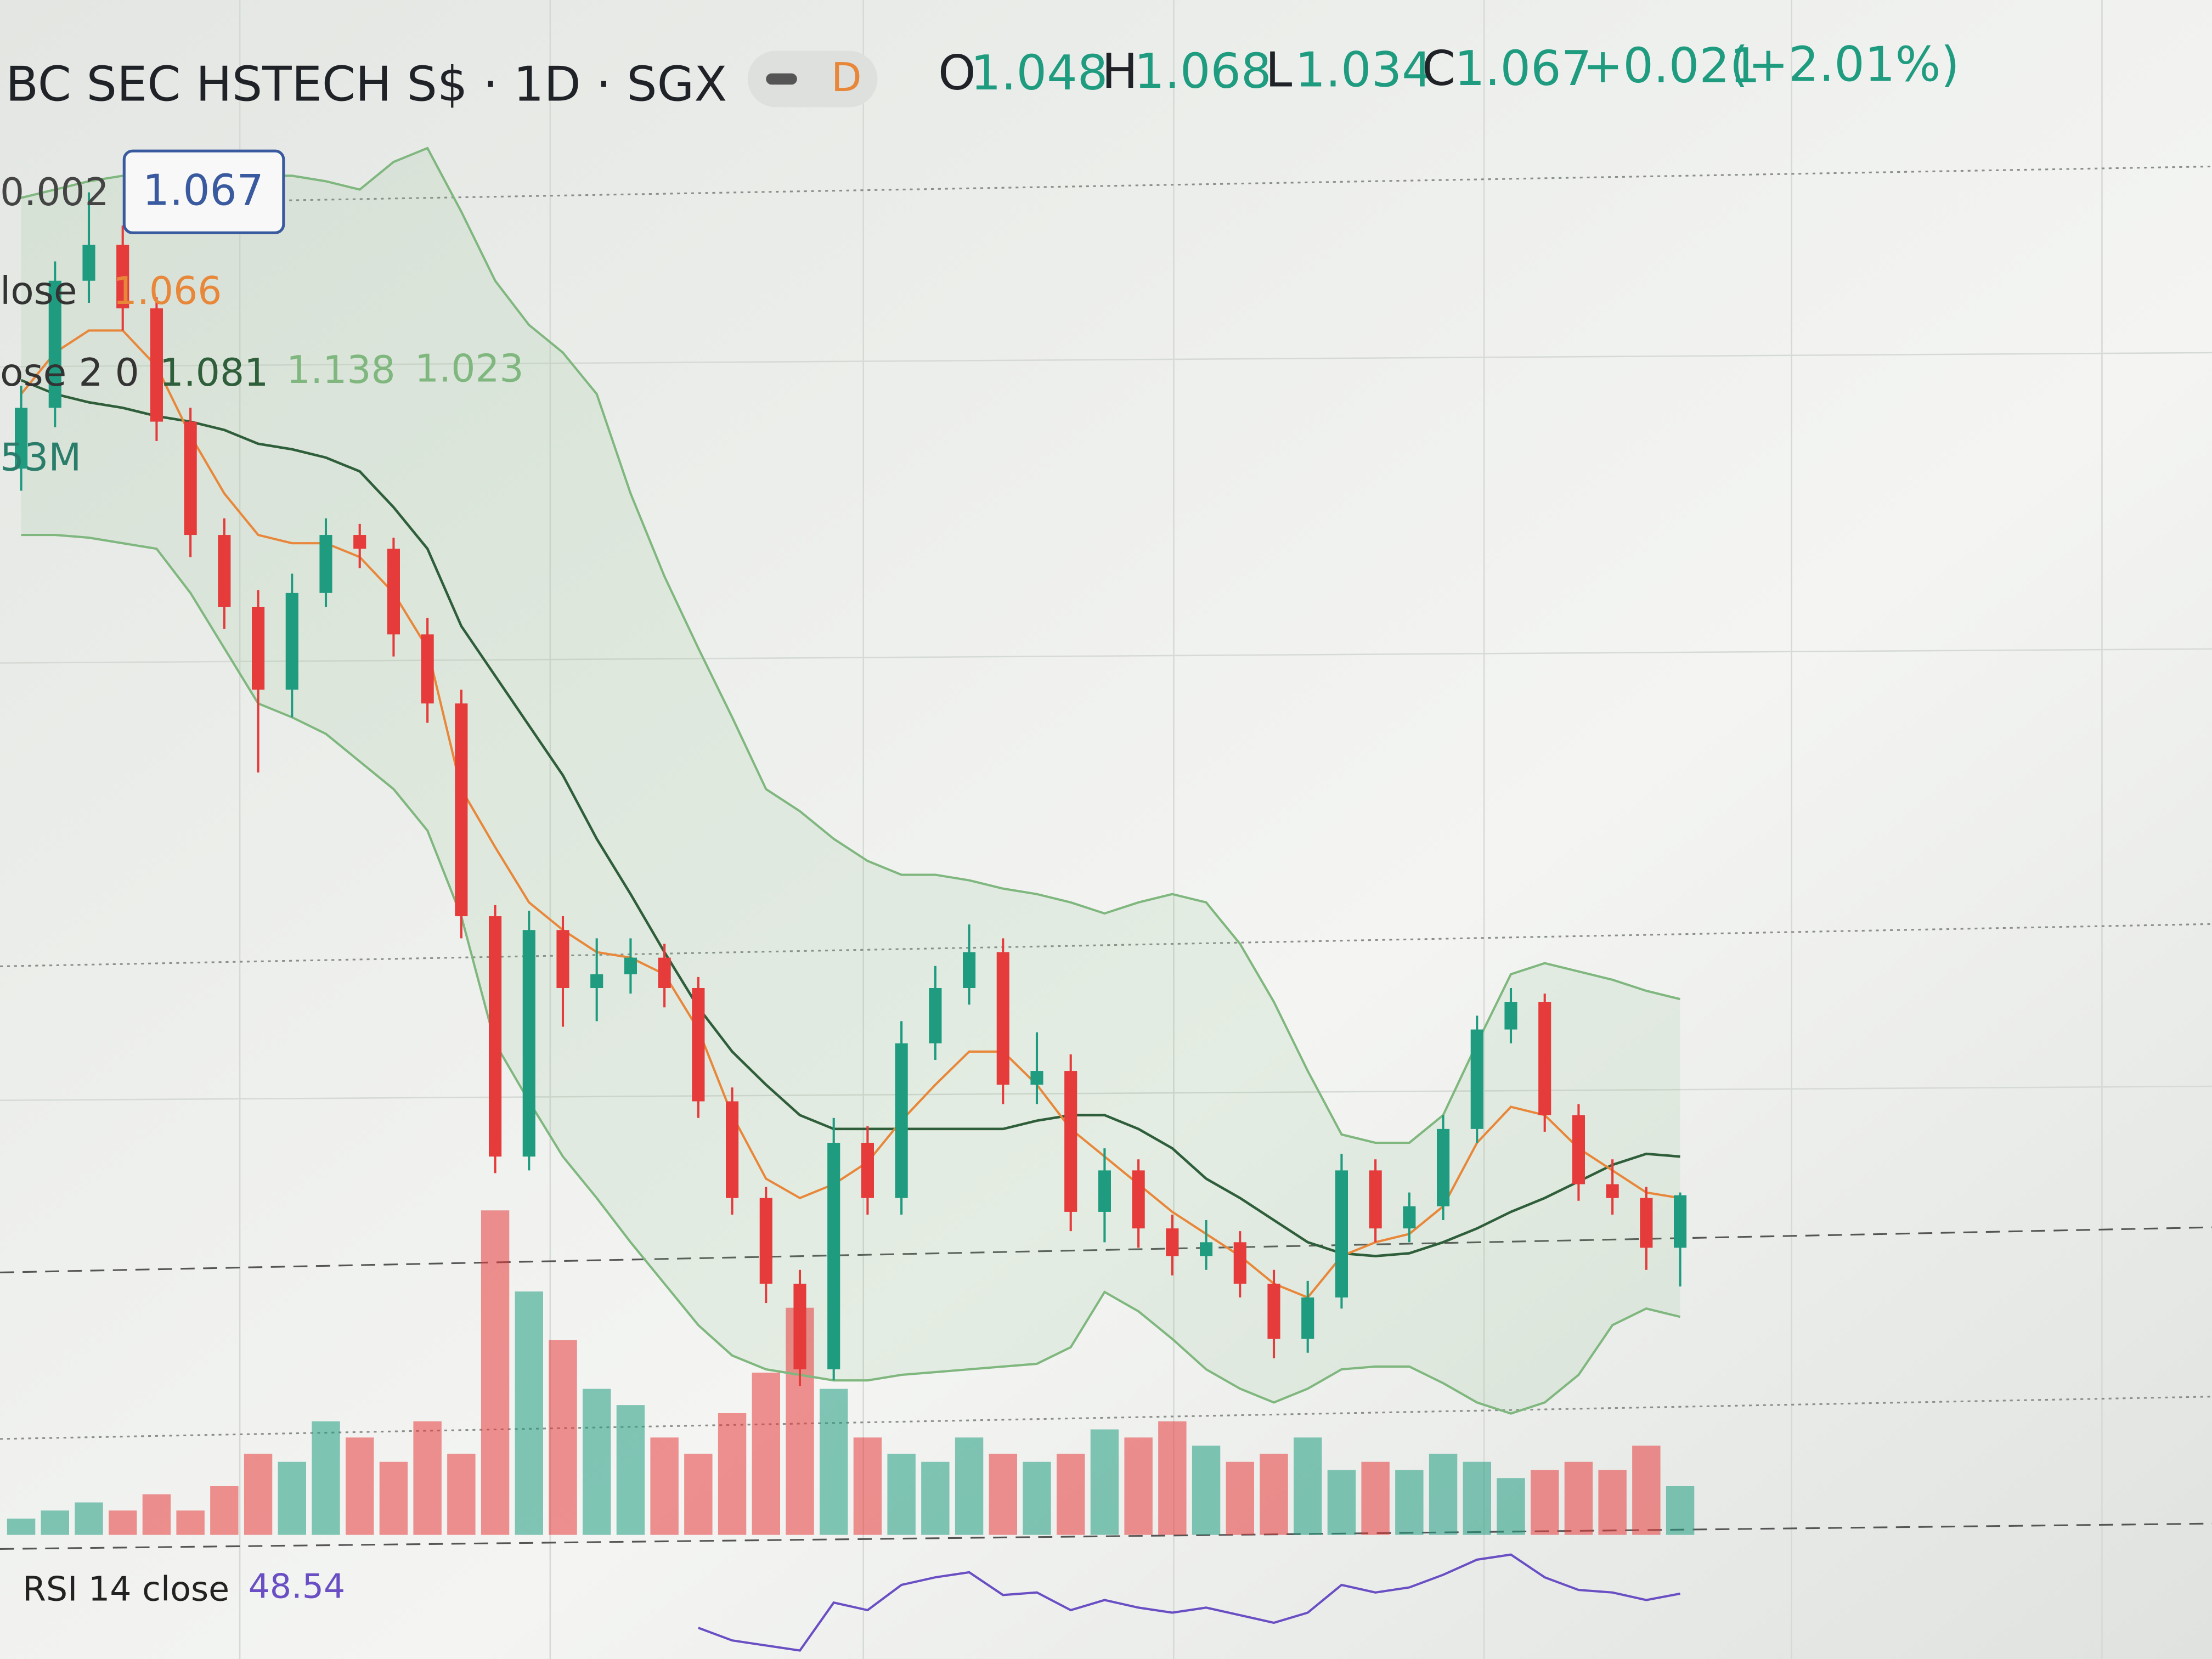 This screenshot has width=2212, height=1659. What do you see at coordinates (782, 79) in the screenshot?
I see `pill-icon` at bounding box center [782, 79].